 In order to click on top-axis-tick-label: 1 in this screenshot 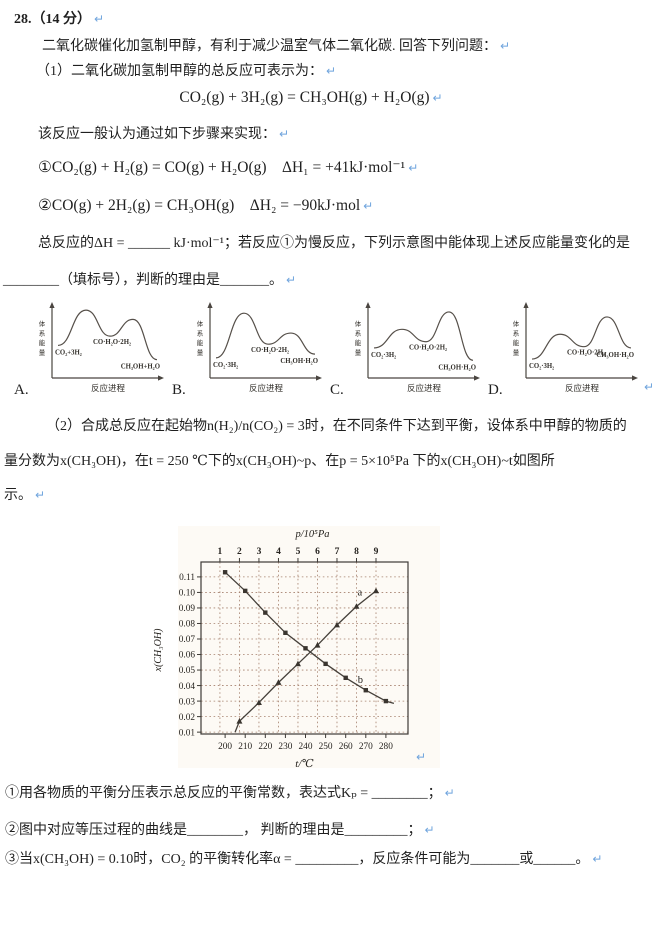, I will do `click(220, 552)`.